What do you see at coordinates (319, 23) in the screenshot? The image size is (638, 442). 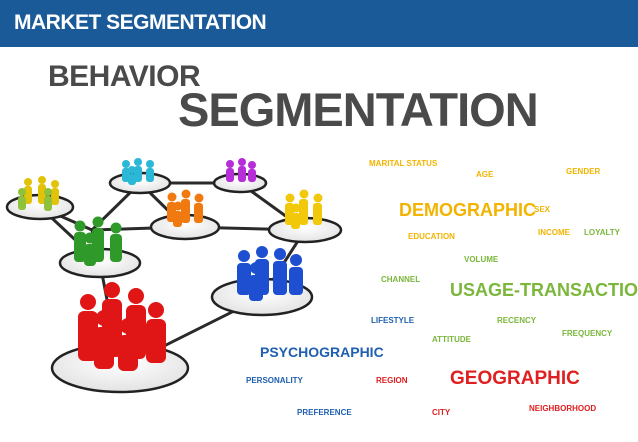 I see `header-bar: MARKET SEGMENTATION` at bounding box center [319, 23].